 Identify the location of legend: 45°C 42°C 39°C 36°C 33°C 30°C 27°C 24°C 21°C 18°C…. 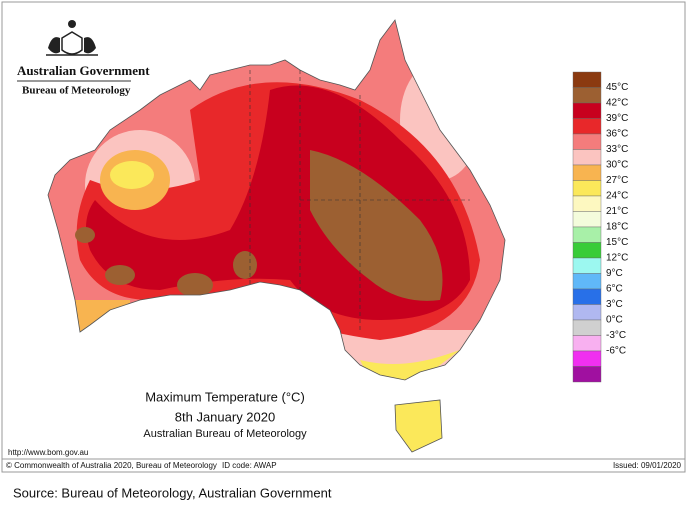
(600, 227).